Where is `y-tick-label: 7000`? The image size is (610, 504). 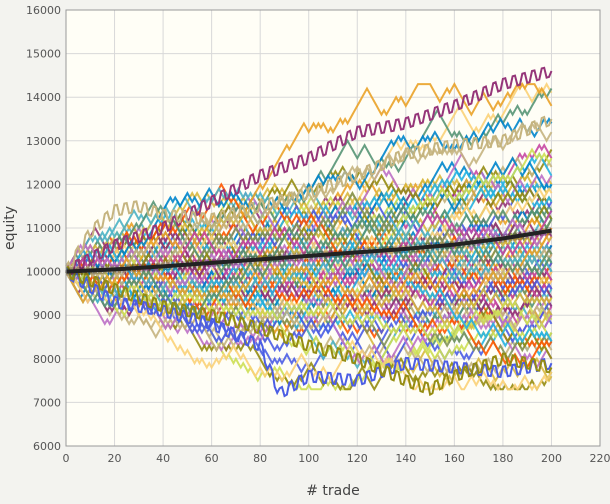
y-tick-label: 7000 is located at coordinates (47, 402).